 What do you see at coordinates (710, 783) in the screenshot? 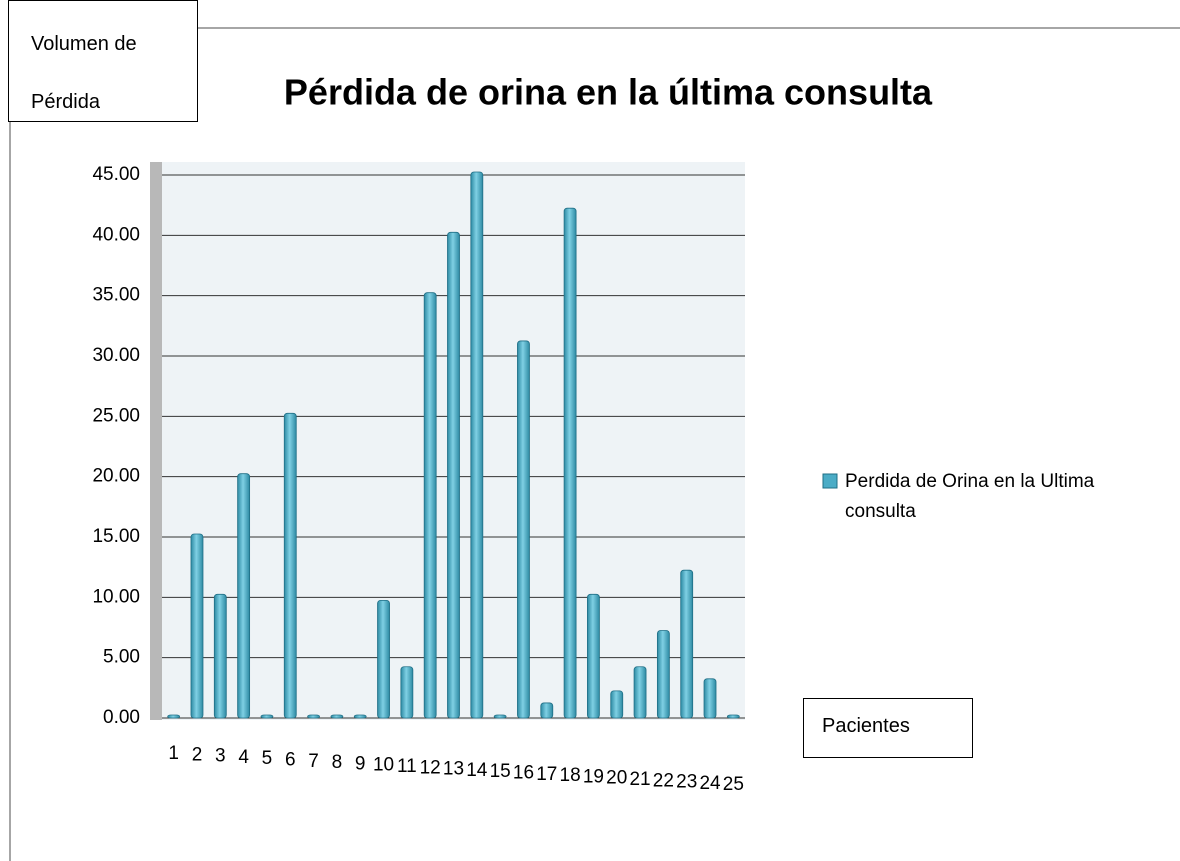
I see `x-tick-label: 24` at bounding box center [710, 783].